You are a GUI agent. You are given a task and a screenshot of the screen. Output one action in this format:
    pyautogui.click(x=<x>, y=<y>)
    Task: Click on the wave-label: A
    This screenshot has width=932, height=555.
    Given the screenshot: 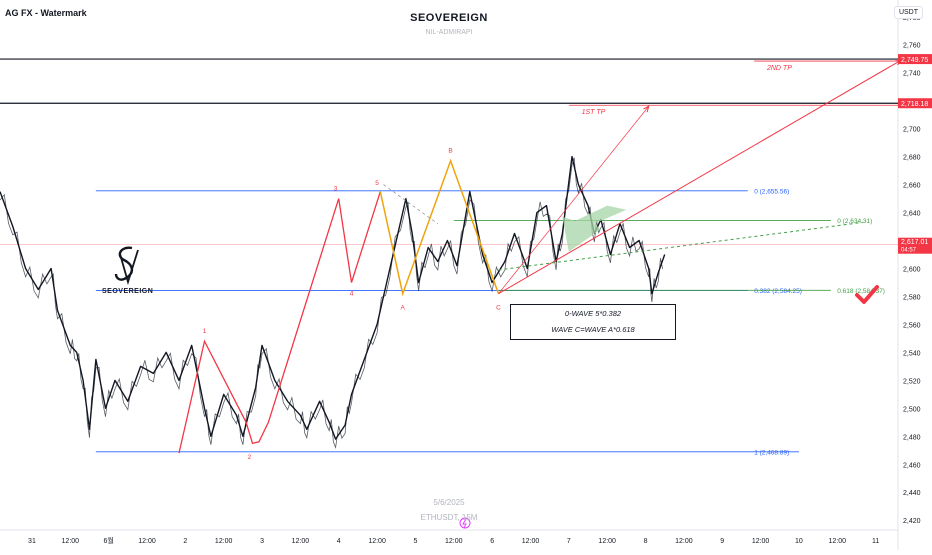 What is the action you would take?
    pyautogui.click(x=402, y=307)
    